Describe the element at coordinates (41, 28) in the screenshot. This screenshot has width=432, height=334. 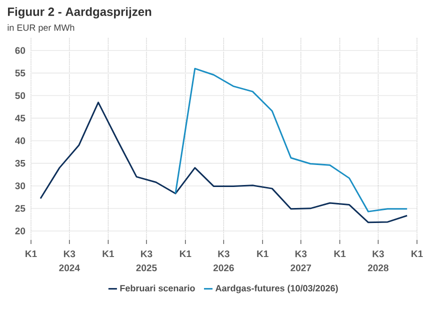
I see `chart-subtitle: in EUR per MWh` at that location.